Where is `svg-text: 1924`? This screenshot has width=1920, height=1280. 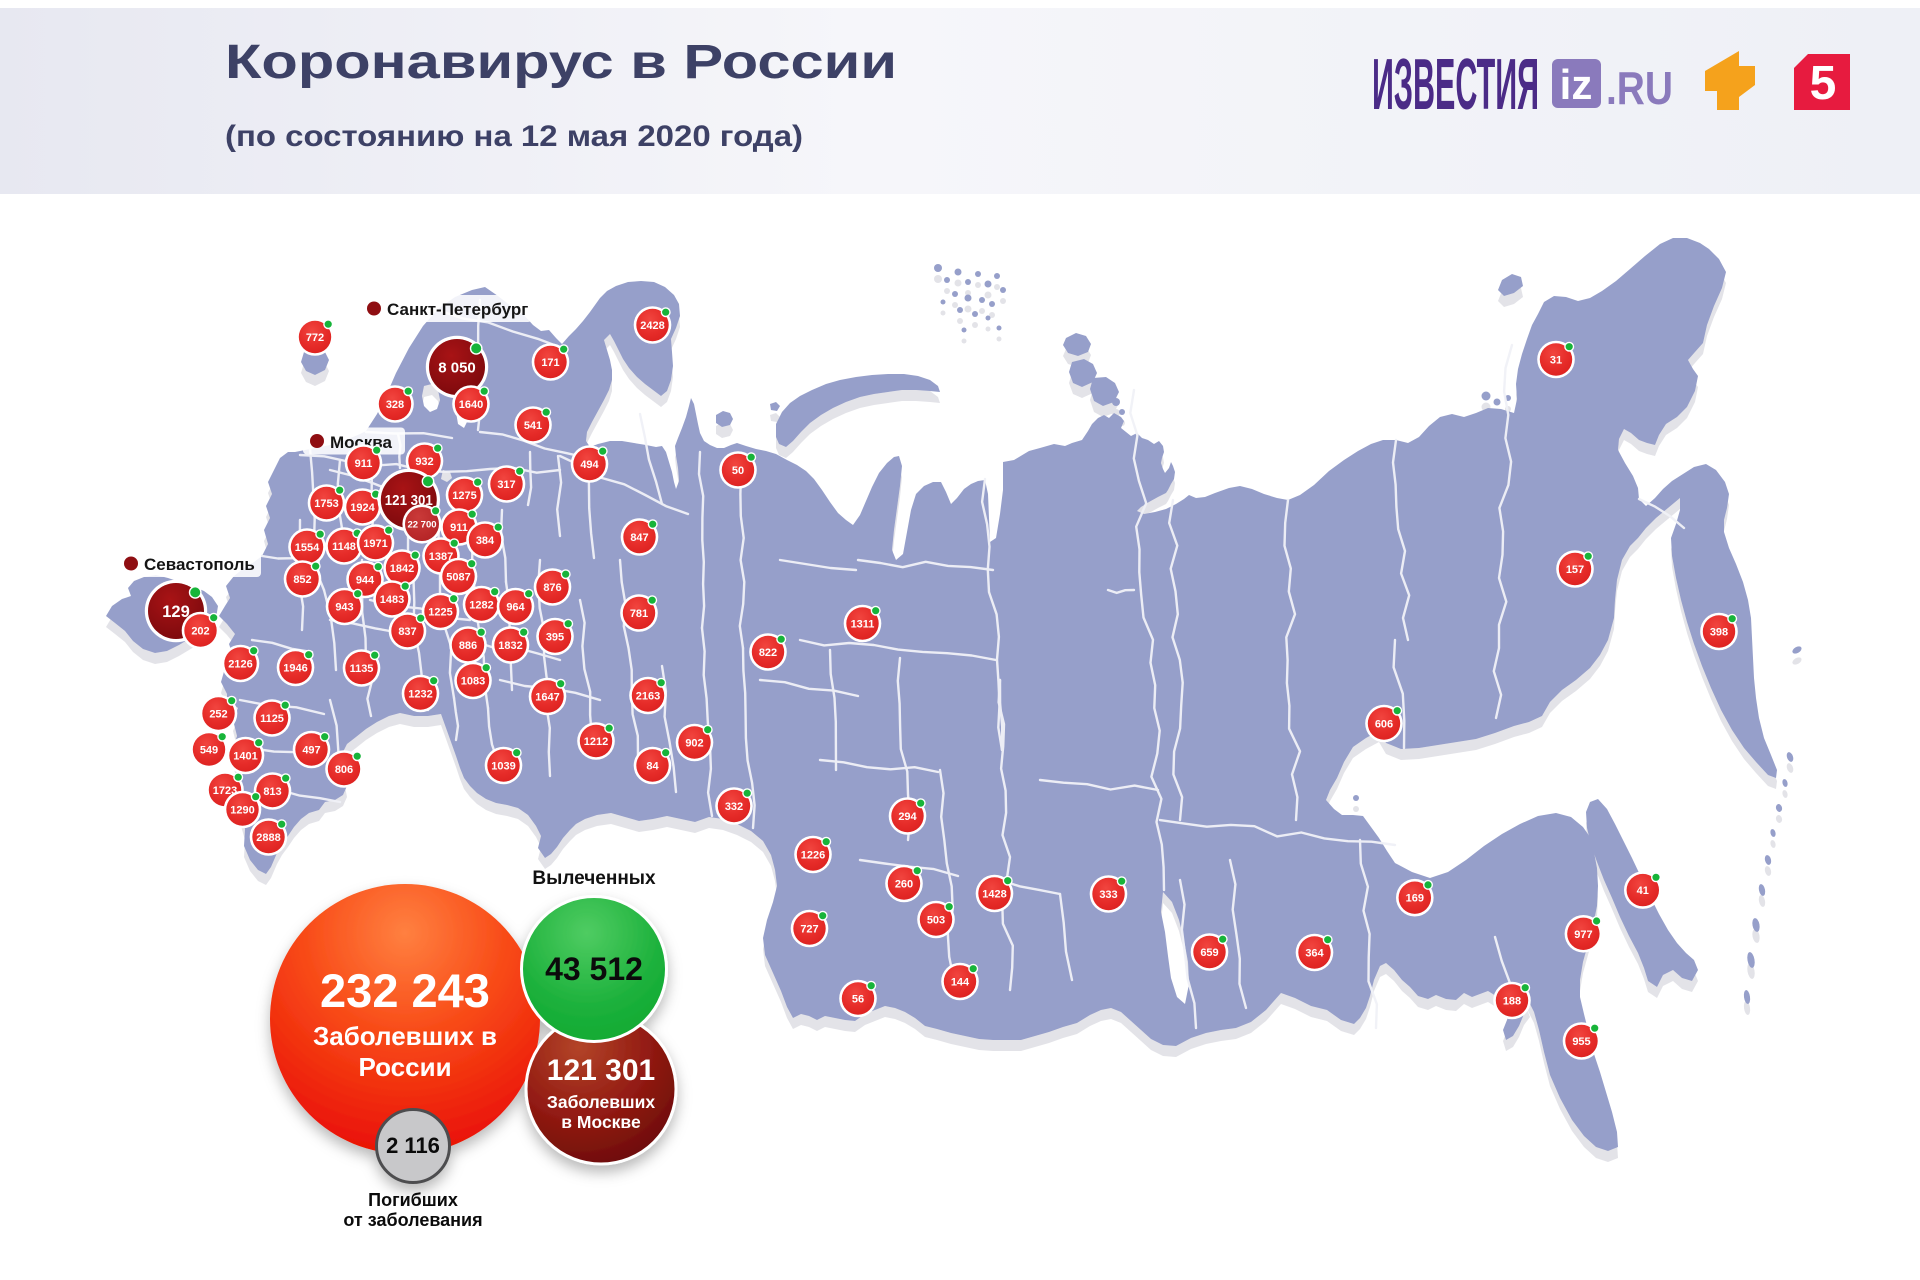 svg-text: 1924 is located at coordinates (362, 508).